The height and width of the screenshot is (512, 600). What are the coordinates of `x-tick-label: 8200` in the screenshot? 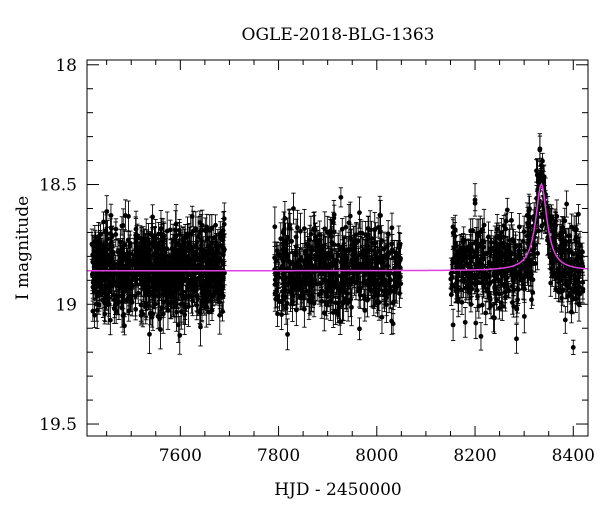 It's located at (474, 456).